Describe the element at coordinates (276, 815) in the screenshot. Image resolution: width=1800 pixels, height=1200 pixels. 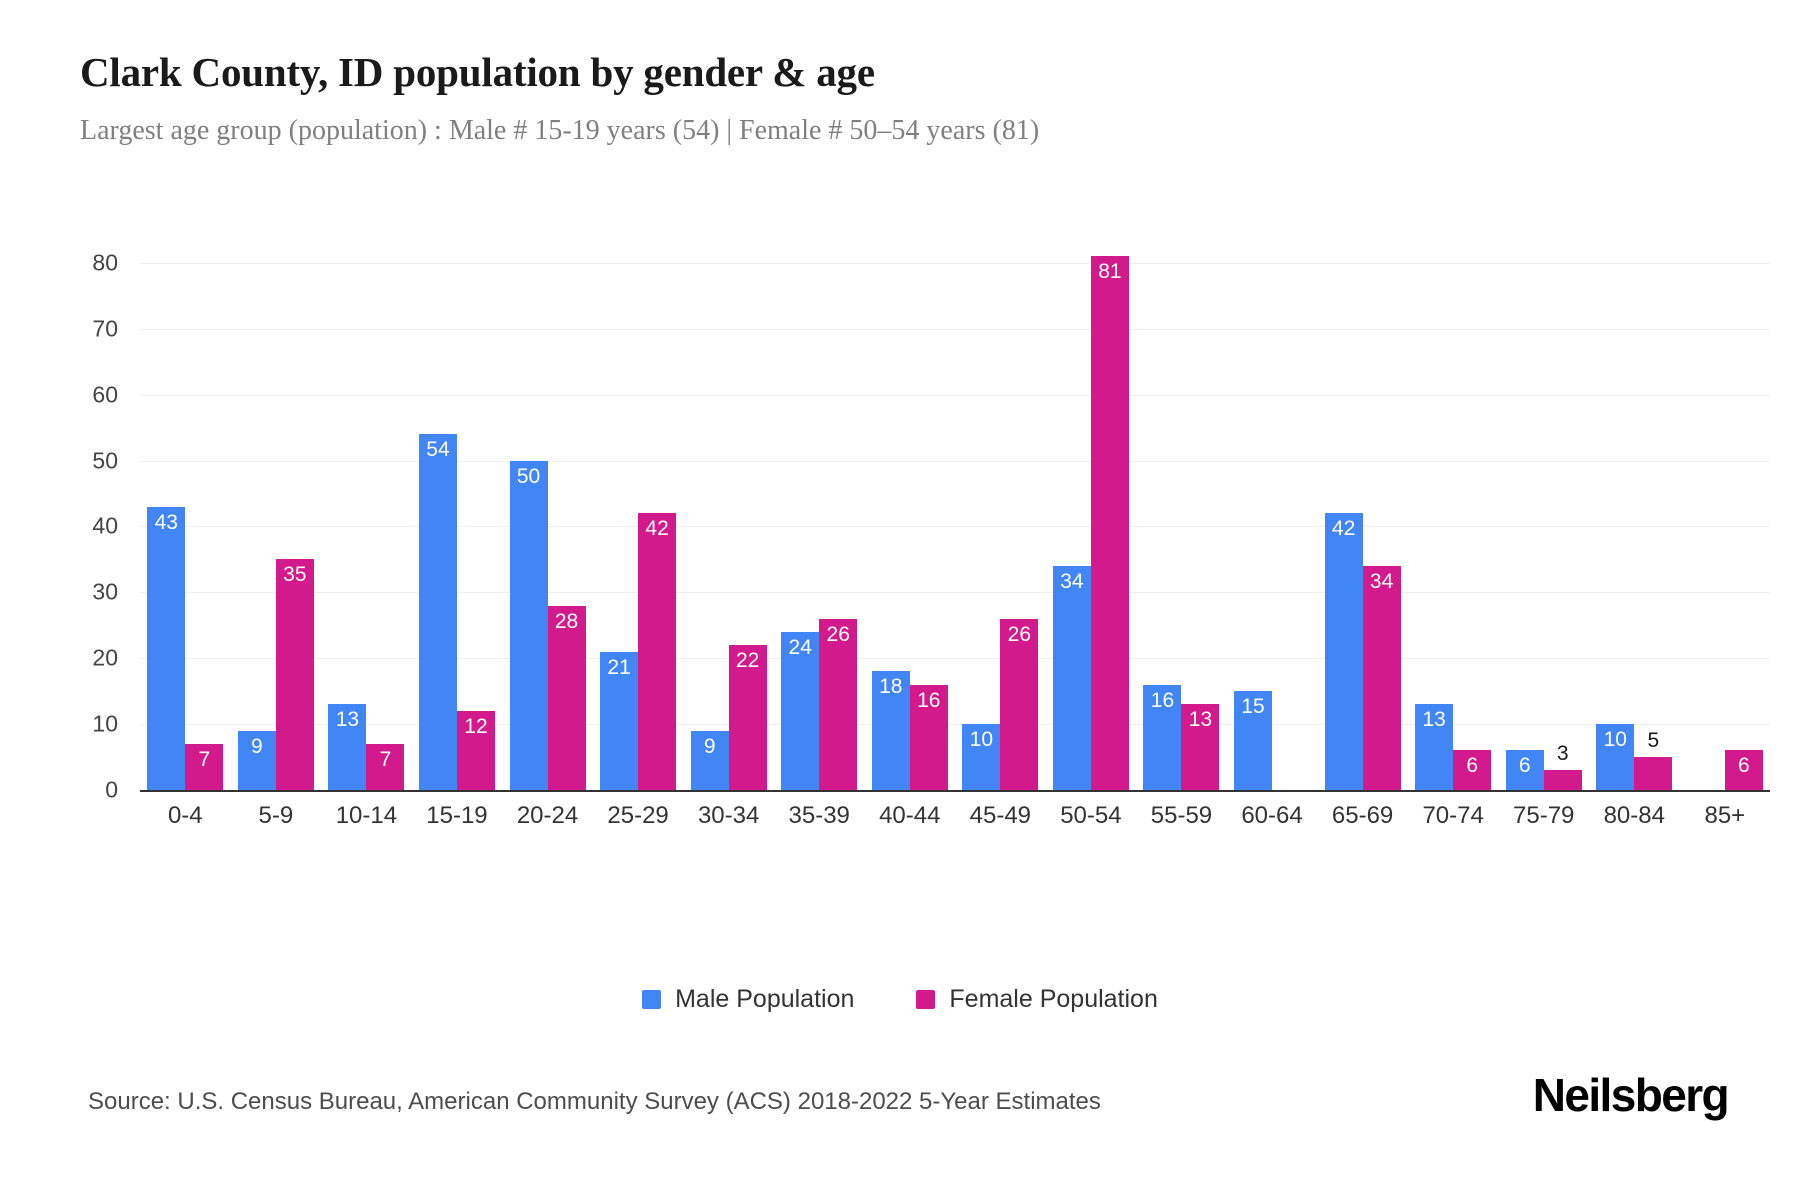
I see `x-tick-label: 5-9` at that location.